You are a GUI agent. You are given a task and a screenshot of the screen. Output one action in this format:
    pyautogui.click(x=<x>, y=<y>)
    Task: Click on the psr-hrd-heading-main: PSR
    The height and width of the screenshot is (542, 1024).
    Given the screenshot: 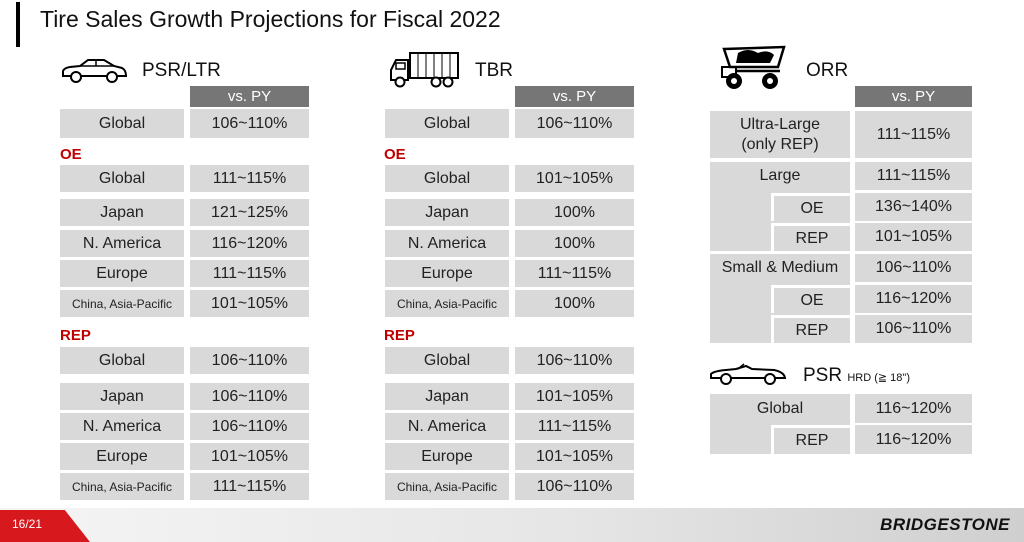 What is the action you would take?
    pyautogui.click(x=823, y=375)
    